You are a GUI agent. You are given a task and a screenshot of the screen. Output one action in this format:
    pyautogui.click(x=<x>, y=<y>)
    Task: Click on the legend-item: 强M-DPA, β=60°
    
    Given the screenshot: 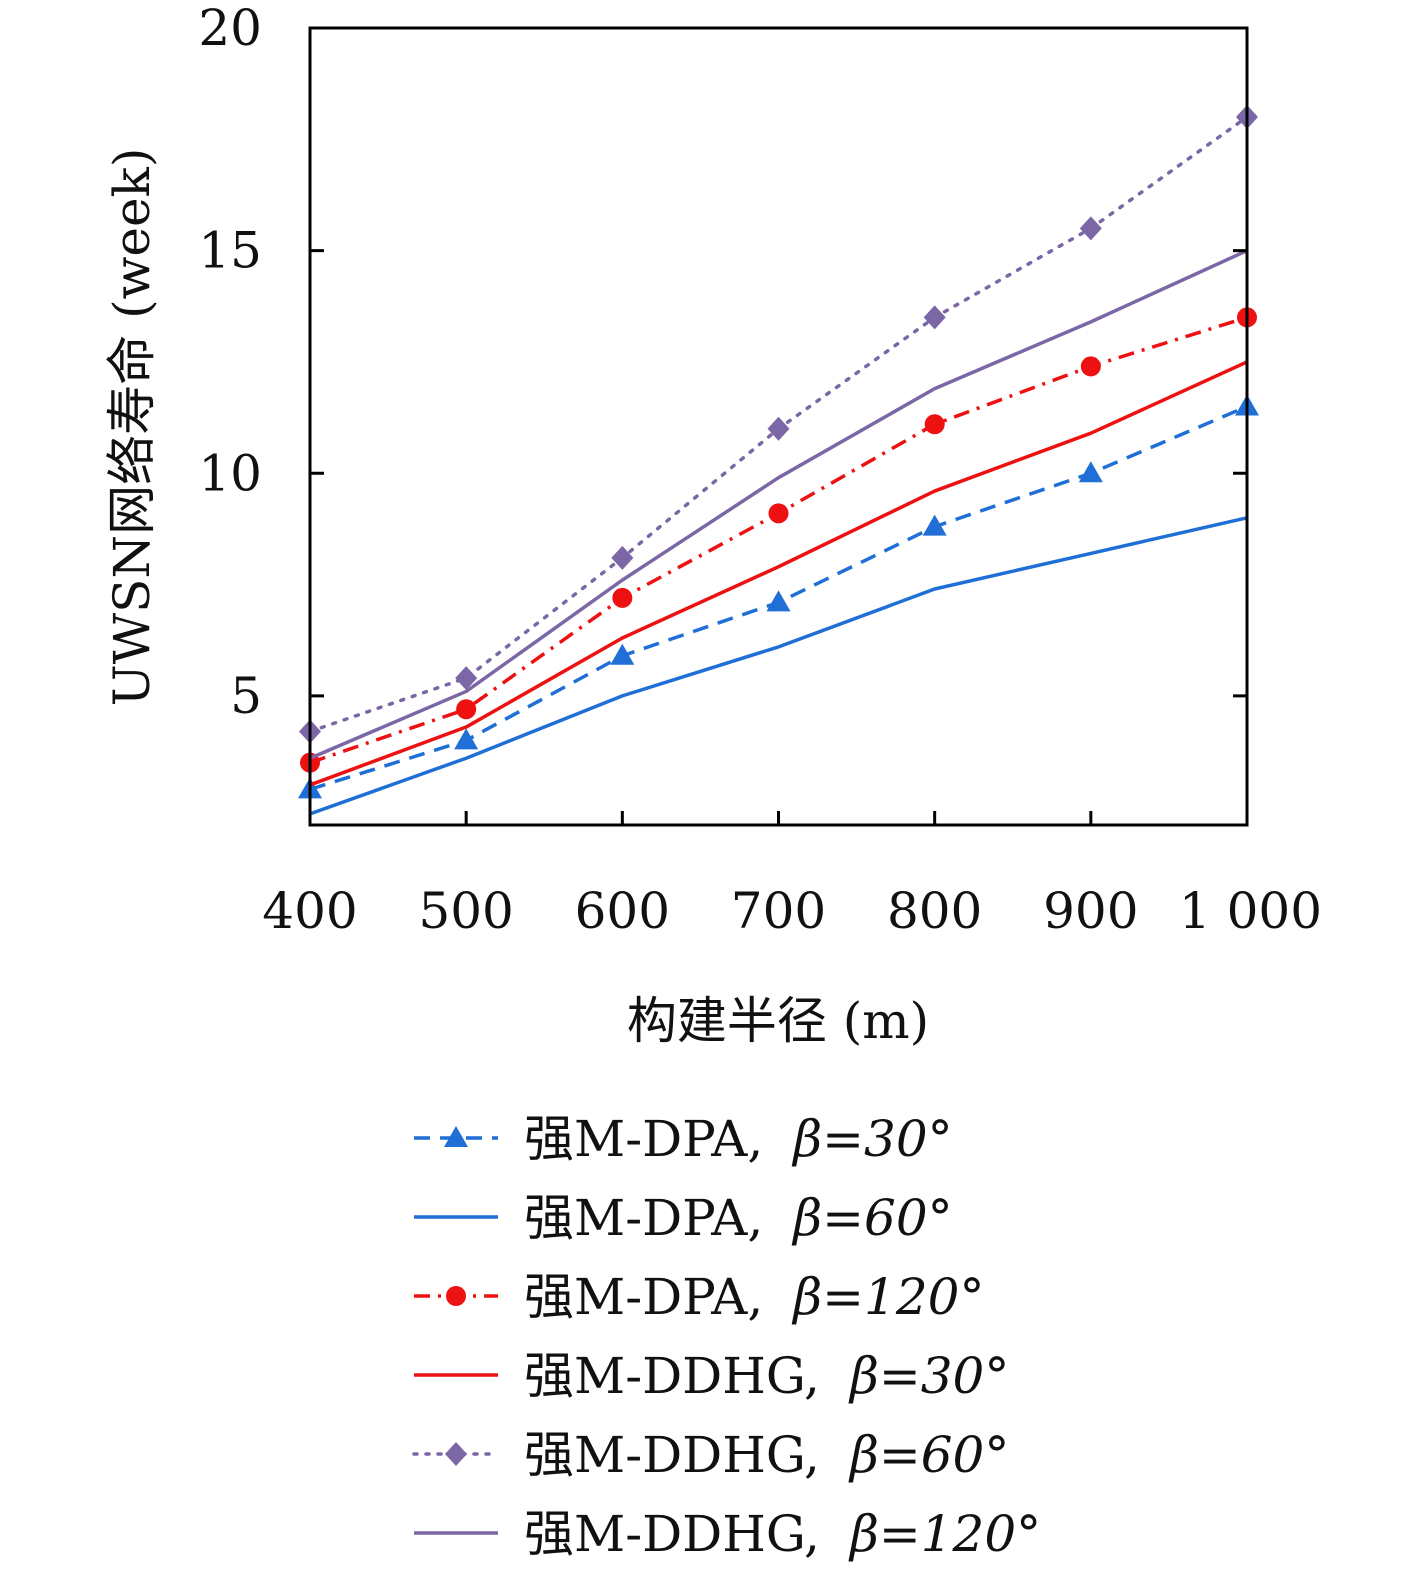 What is the action you would take?
    pyautogui.click(x=683, y=1218)
    